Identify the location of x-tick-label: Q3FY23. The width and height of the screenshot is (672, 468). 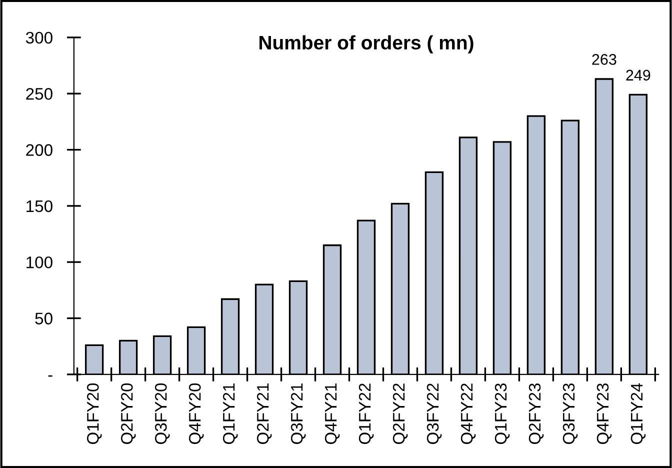
(570, 413).